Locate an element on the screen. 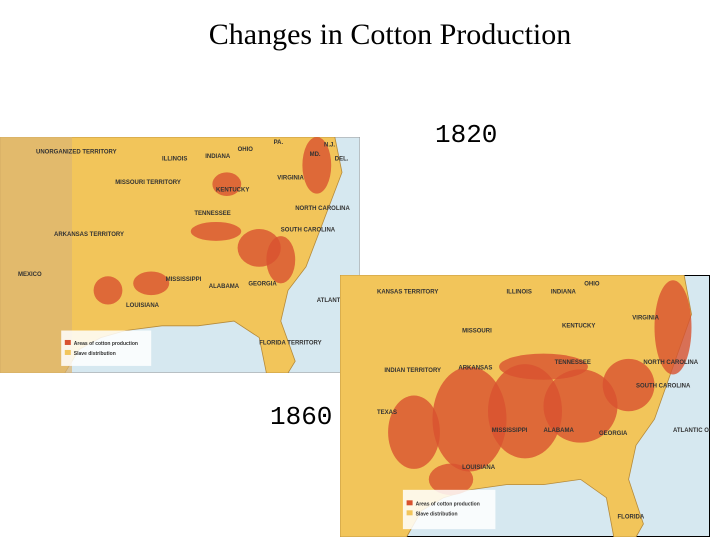 Image resolution: width=720 pixels, height=540 pixels. place-label: KANSAS TERRITORY is located at coordinates (407, 292).